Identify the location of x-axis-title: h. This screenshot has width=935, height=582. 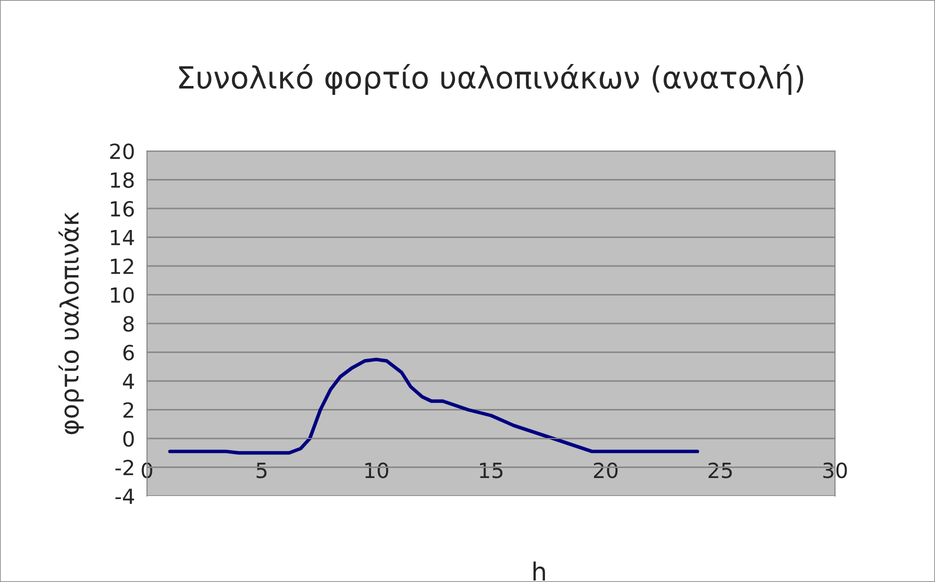
(539, 571).